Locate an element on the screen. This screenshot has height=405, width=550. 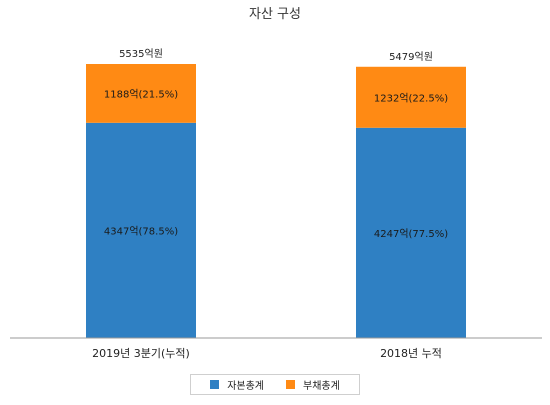
x-tick-label: 2018년 누적 is located at coordinates (411, 353).